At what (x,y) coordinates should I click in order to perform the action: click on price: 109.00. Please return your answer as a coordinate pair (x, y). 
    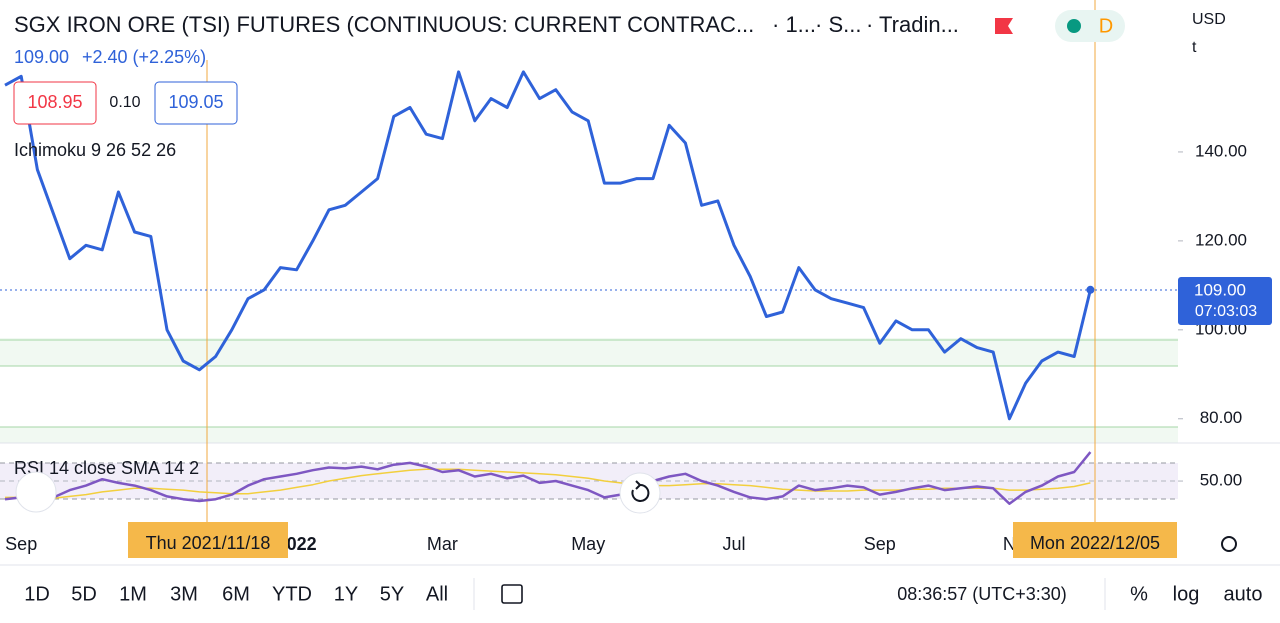
    Looking at the image, I should click on (41, 57).